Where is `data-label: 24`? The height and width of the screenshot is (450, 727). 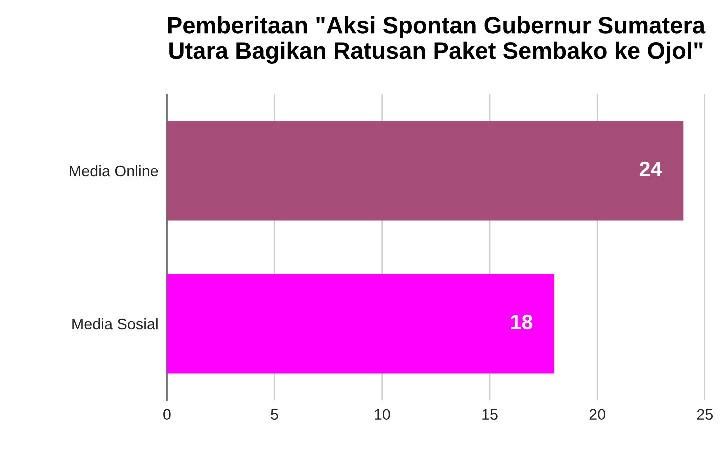
data-label: 24 is located at coordinates (651, 169).